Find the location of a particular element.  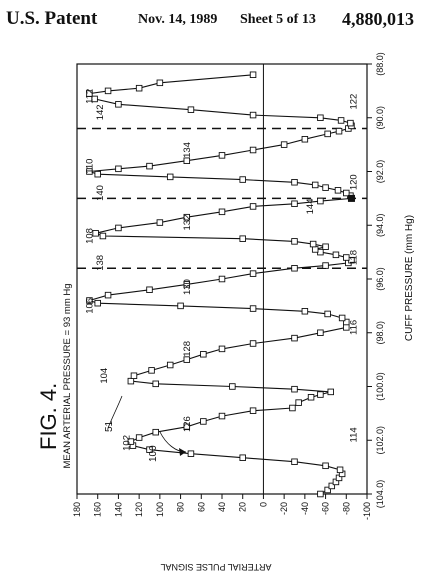

ref-51-leader is located at coordinates (115, 412).